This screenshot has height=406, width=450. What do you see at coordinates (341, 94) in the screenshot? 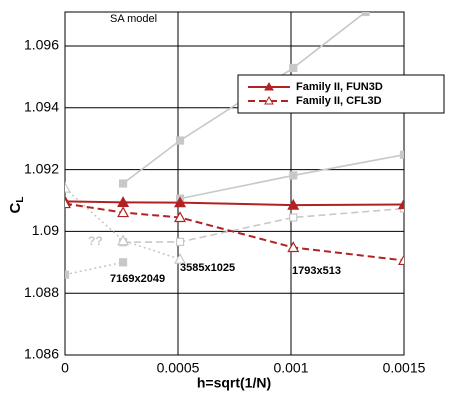
I see `legend-box` at bounding box center [341, 94].